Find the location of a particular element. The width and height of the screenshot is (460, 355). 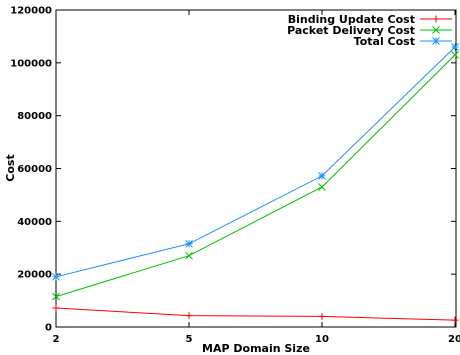

legend-label: Total Cost is located at coordinates (384, 41).